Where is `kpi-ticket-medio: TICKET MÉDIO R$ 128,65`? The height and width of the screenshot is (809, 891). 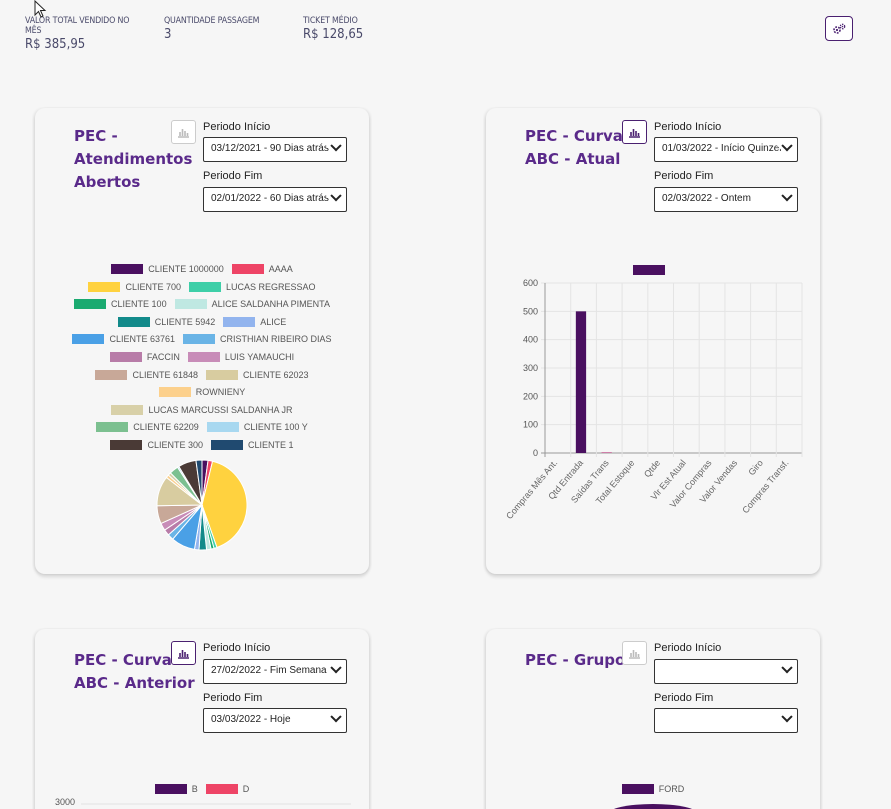
kpi-ticket-medio: TICKET MÉDIO R$ 128,65 is located at coordinates (336, 29).